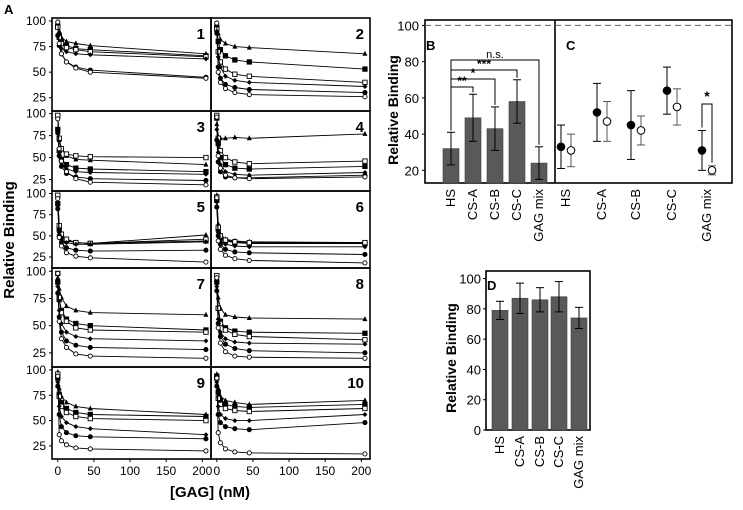 The height and width of the screenshot is (510, 743). Describe the element at coordinates (9, 9) in the screenshot. I see `panel-a-label: A` at that location.